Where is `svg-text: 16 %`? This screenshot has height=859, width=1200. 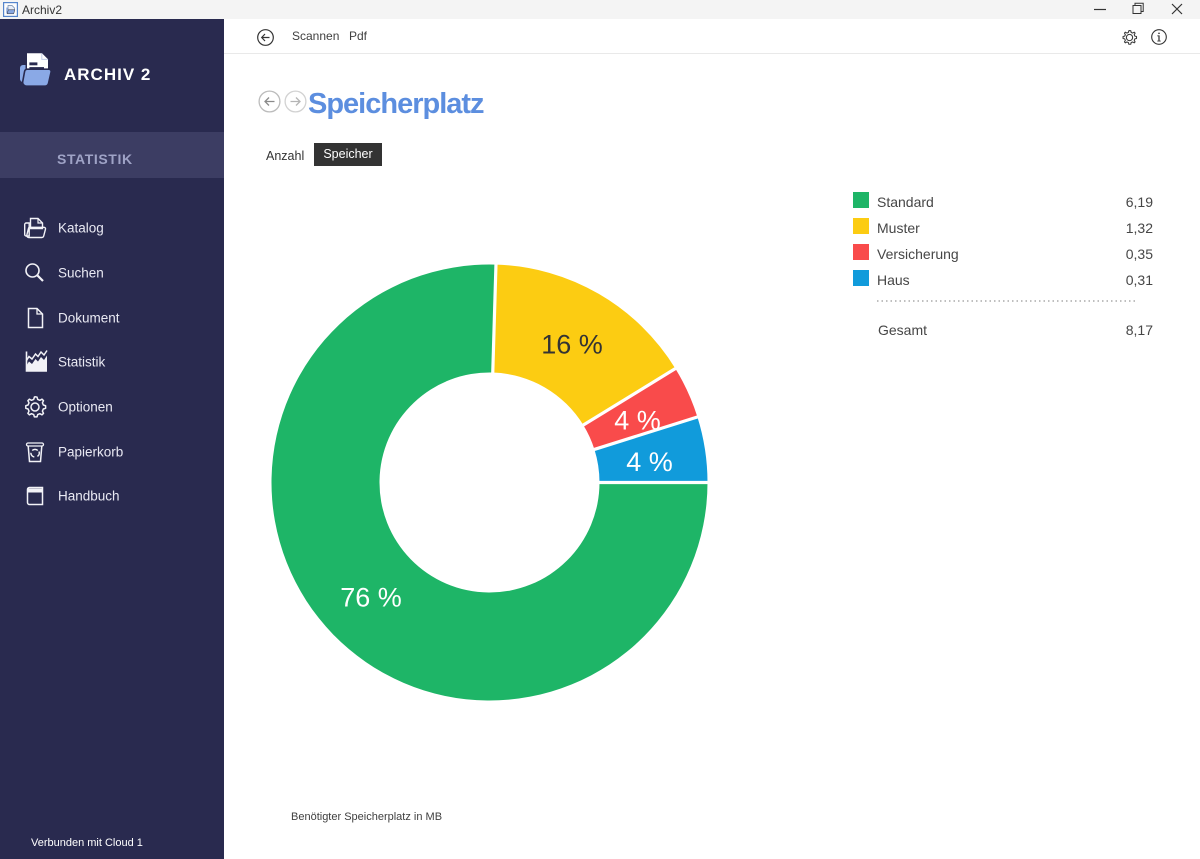 svg-text: 16 % is located at coordinates (572, 345).